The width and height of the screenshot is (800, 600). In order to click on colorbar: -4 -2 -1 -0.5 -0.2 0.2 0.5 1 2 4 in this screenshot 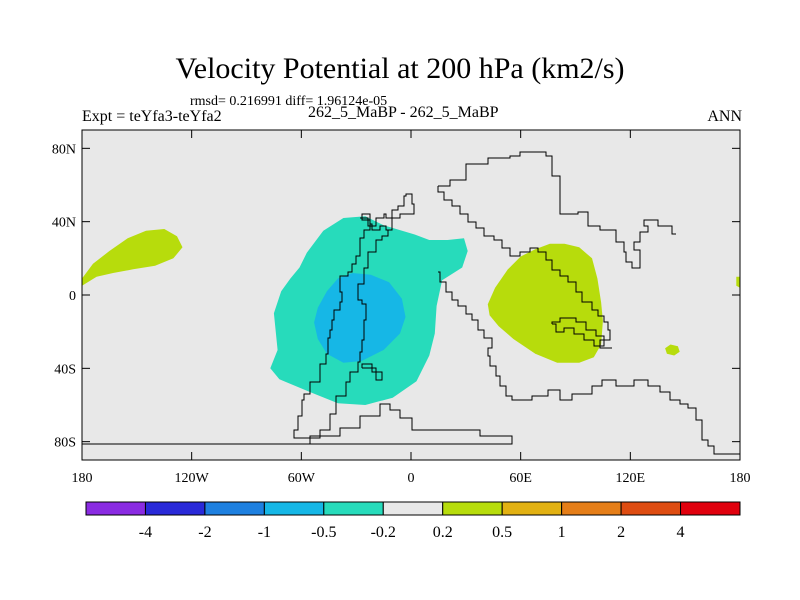, I will do `click(413, 521)`.